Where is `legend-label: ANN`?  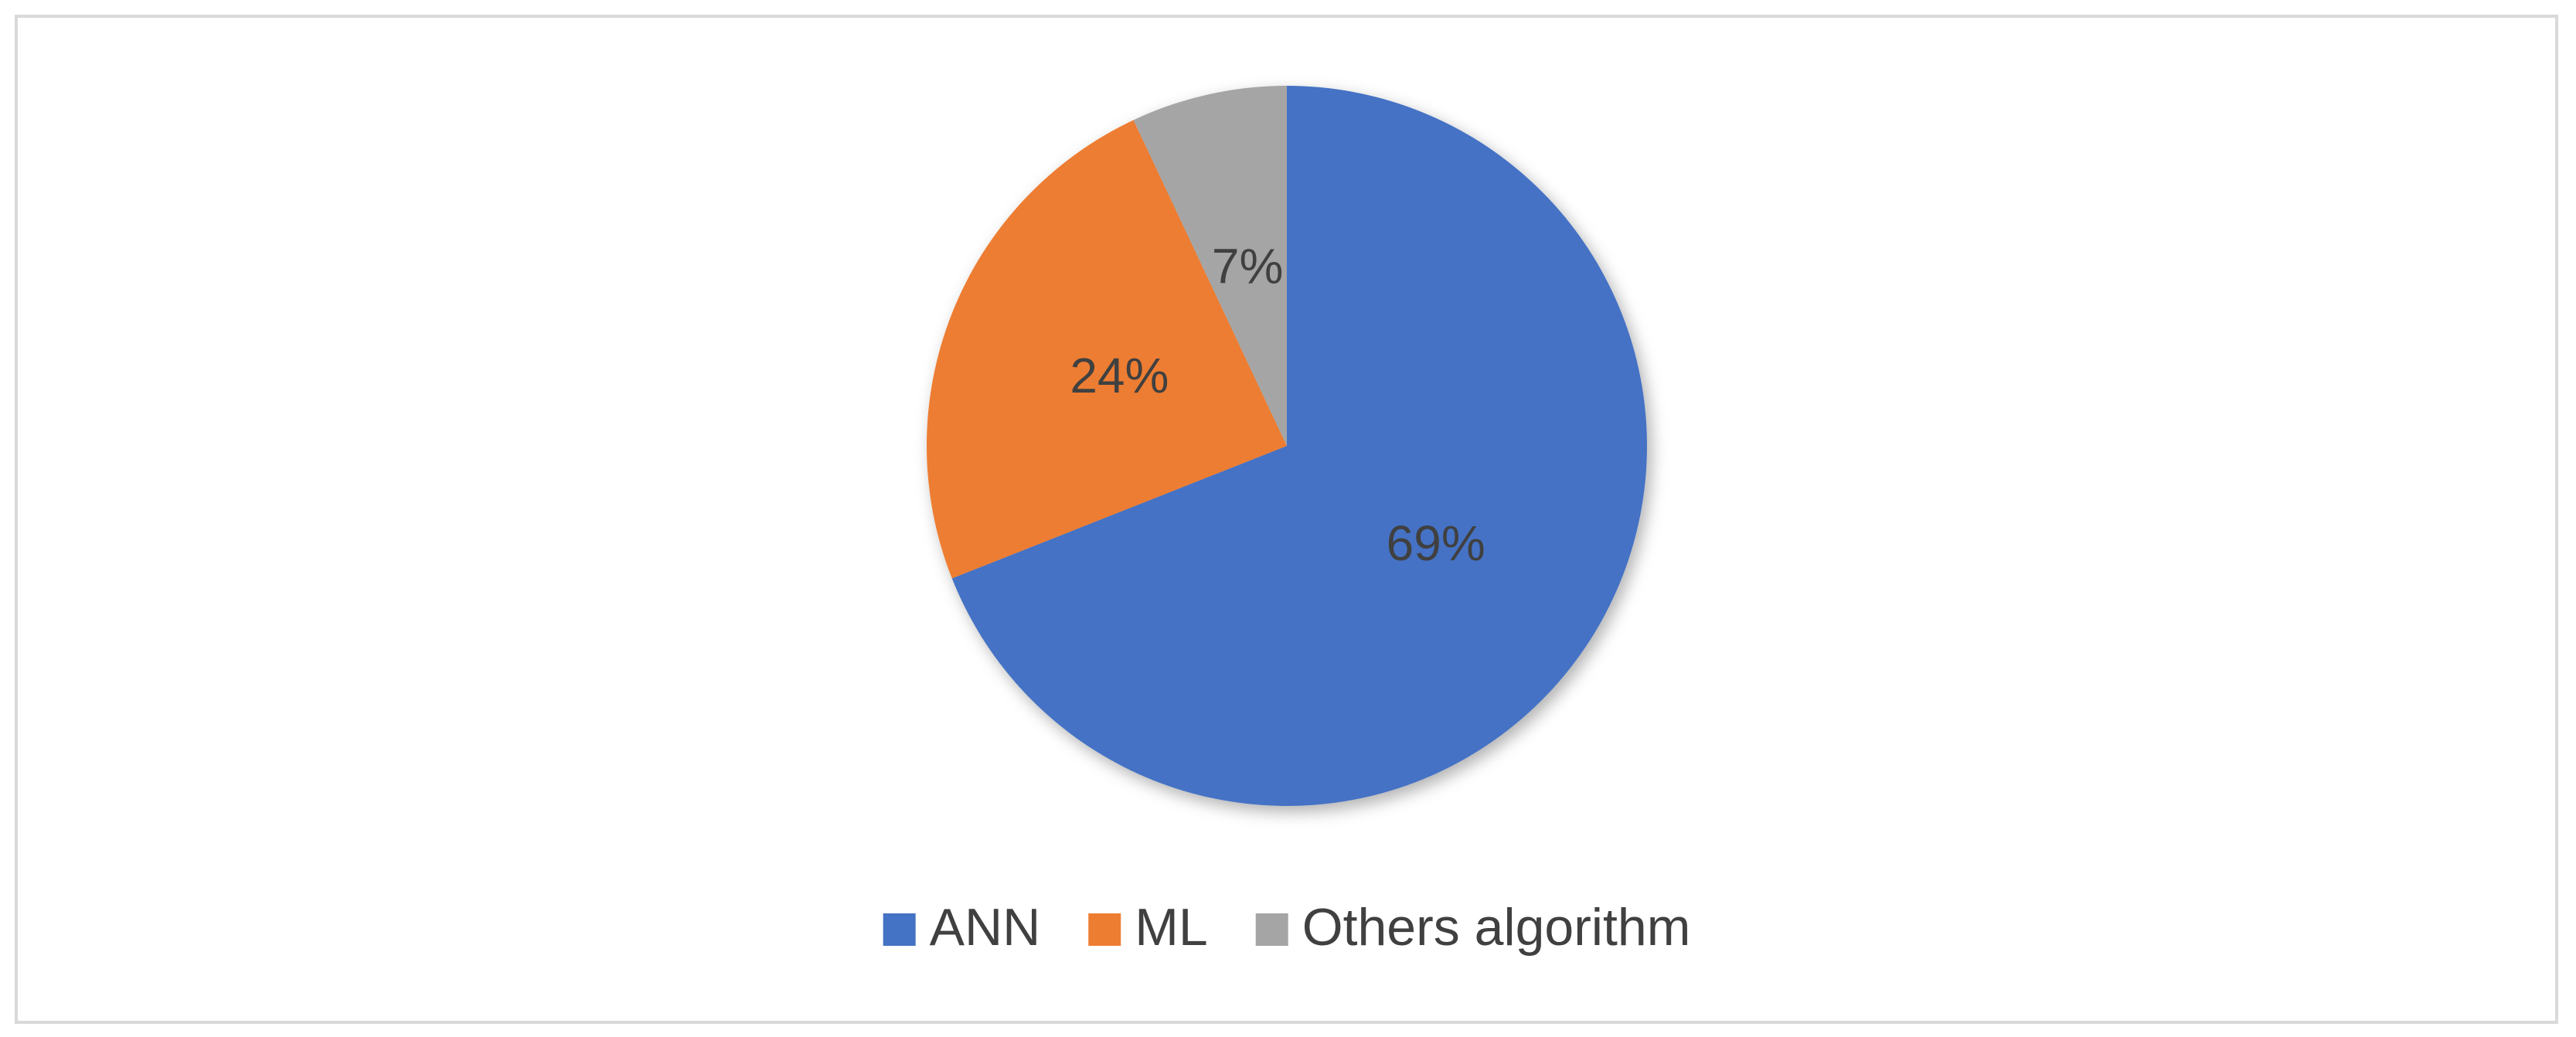 legend-label: ANN is located at coordinates (985, 927).